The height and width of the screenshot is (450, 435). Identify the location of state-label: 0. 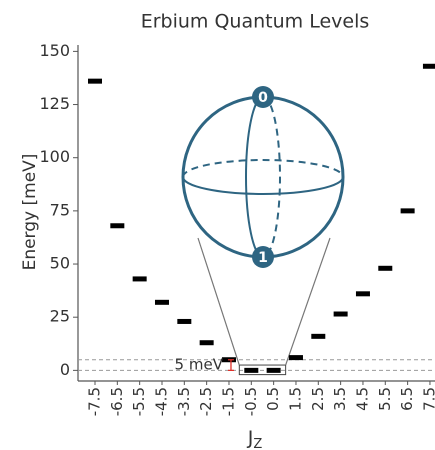
(263, 98).